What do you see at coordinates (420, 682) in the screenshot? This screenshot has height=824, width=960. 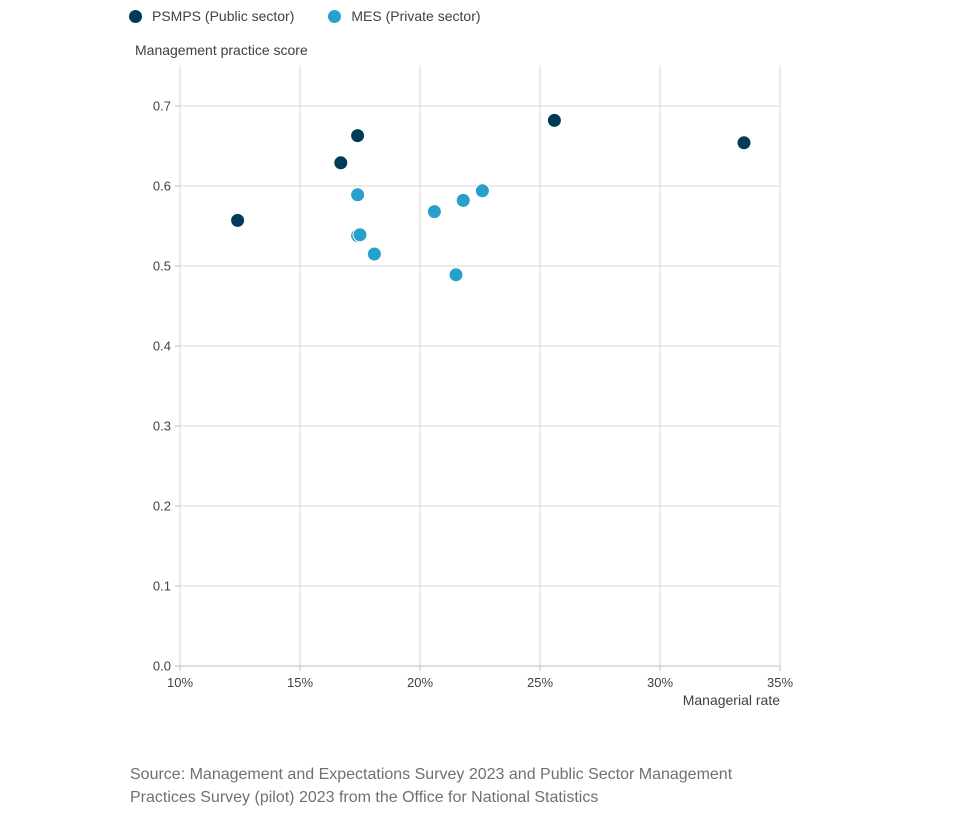 I see `x-tick-label: 20%` at bounding box center [420, 682].